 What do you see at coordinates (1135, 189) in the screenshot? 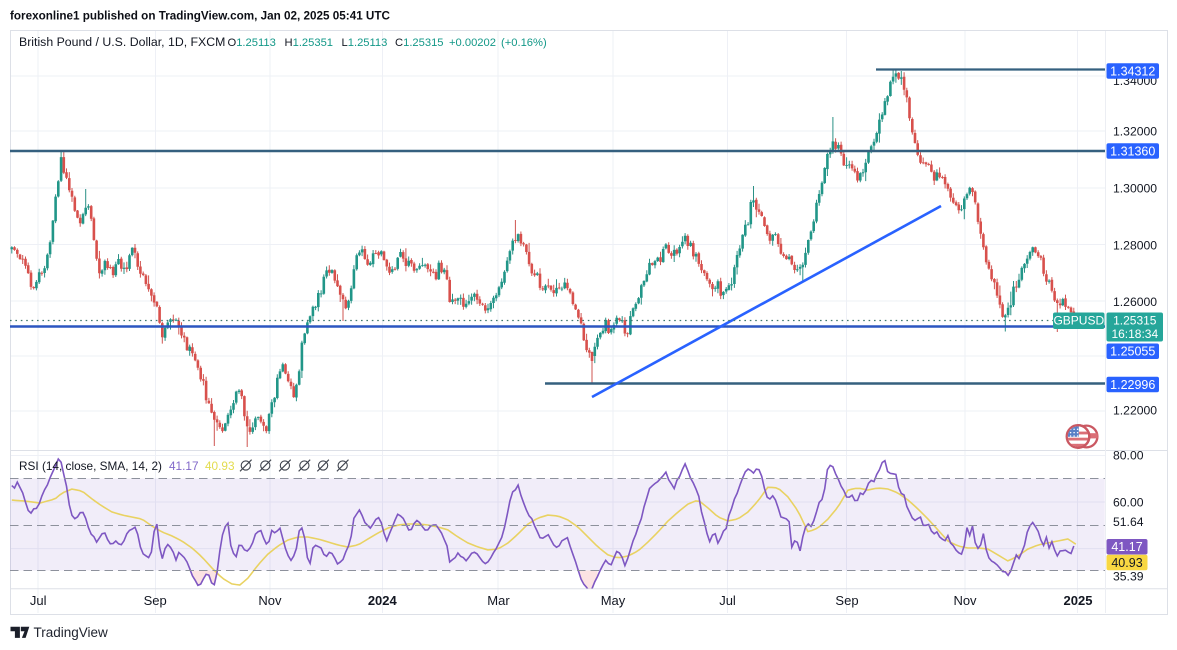
I see `svg-text: 1.30000` at bounding box center [1135, 189].